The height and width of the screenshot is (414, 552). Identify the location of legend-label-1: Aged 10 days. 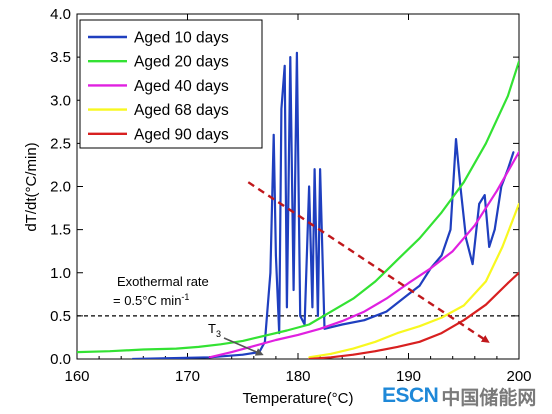
(181, 38).